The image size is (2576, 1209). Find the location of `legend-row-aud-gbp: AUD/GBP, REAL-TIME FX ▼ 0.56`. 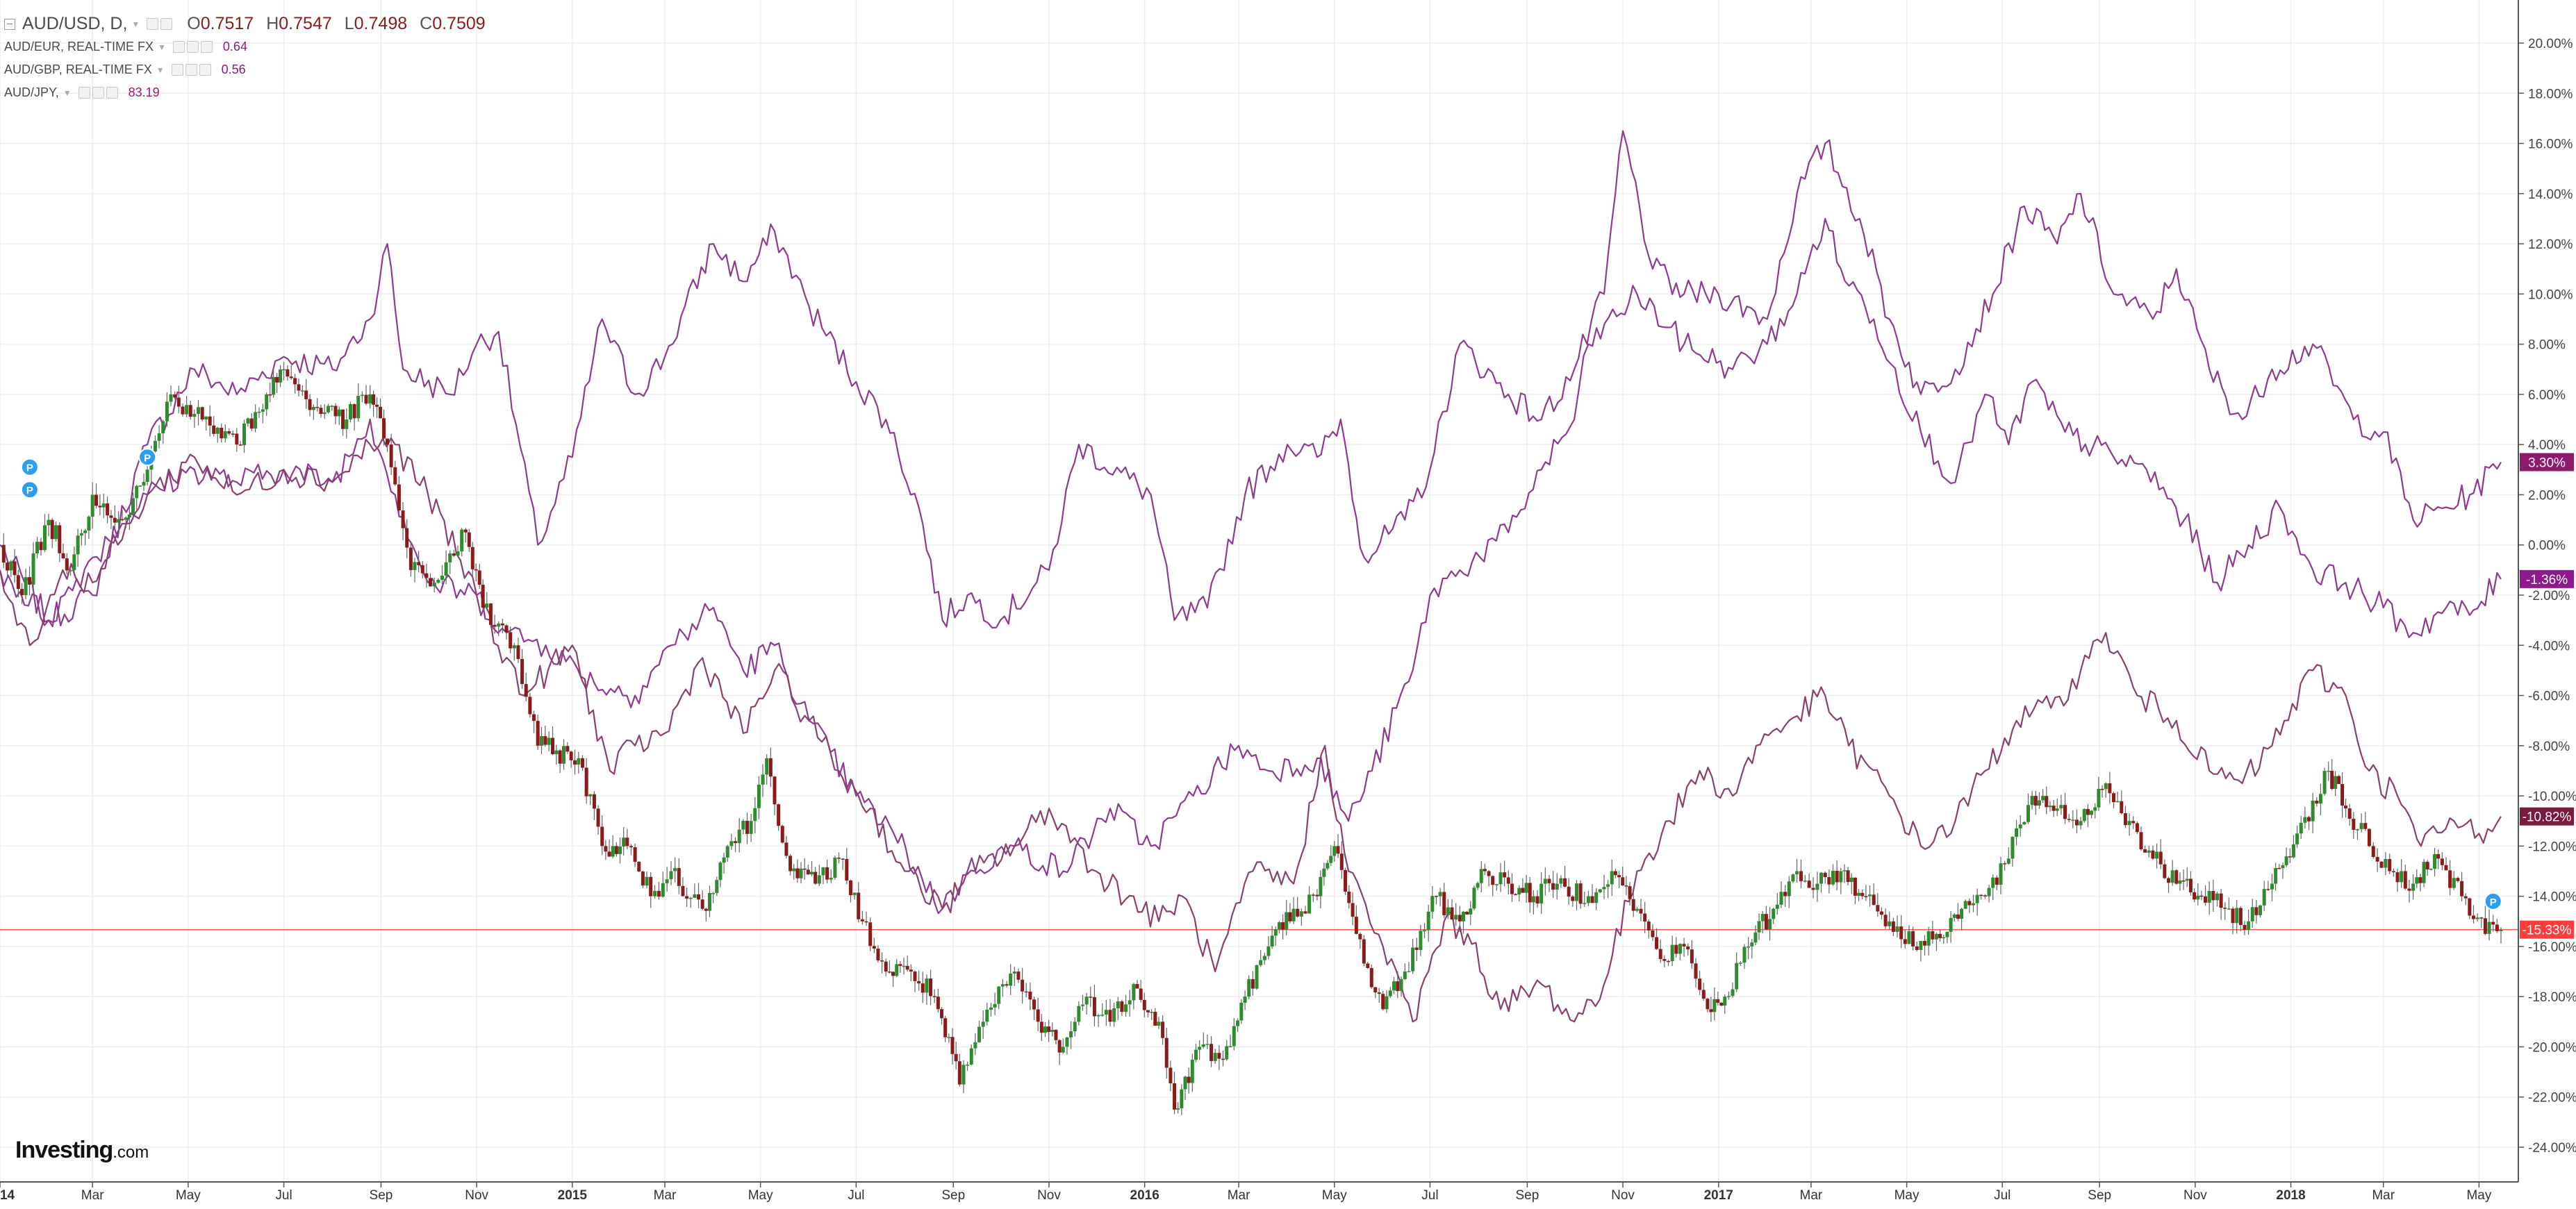

legend-row-aud-gbp: AUD/GBP, REAL-TIME FX ▼ 0.56 is located at coordinates (245, 69).